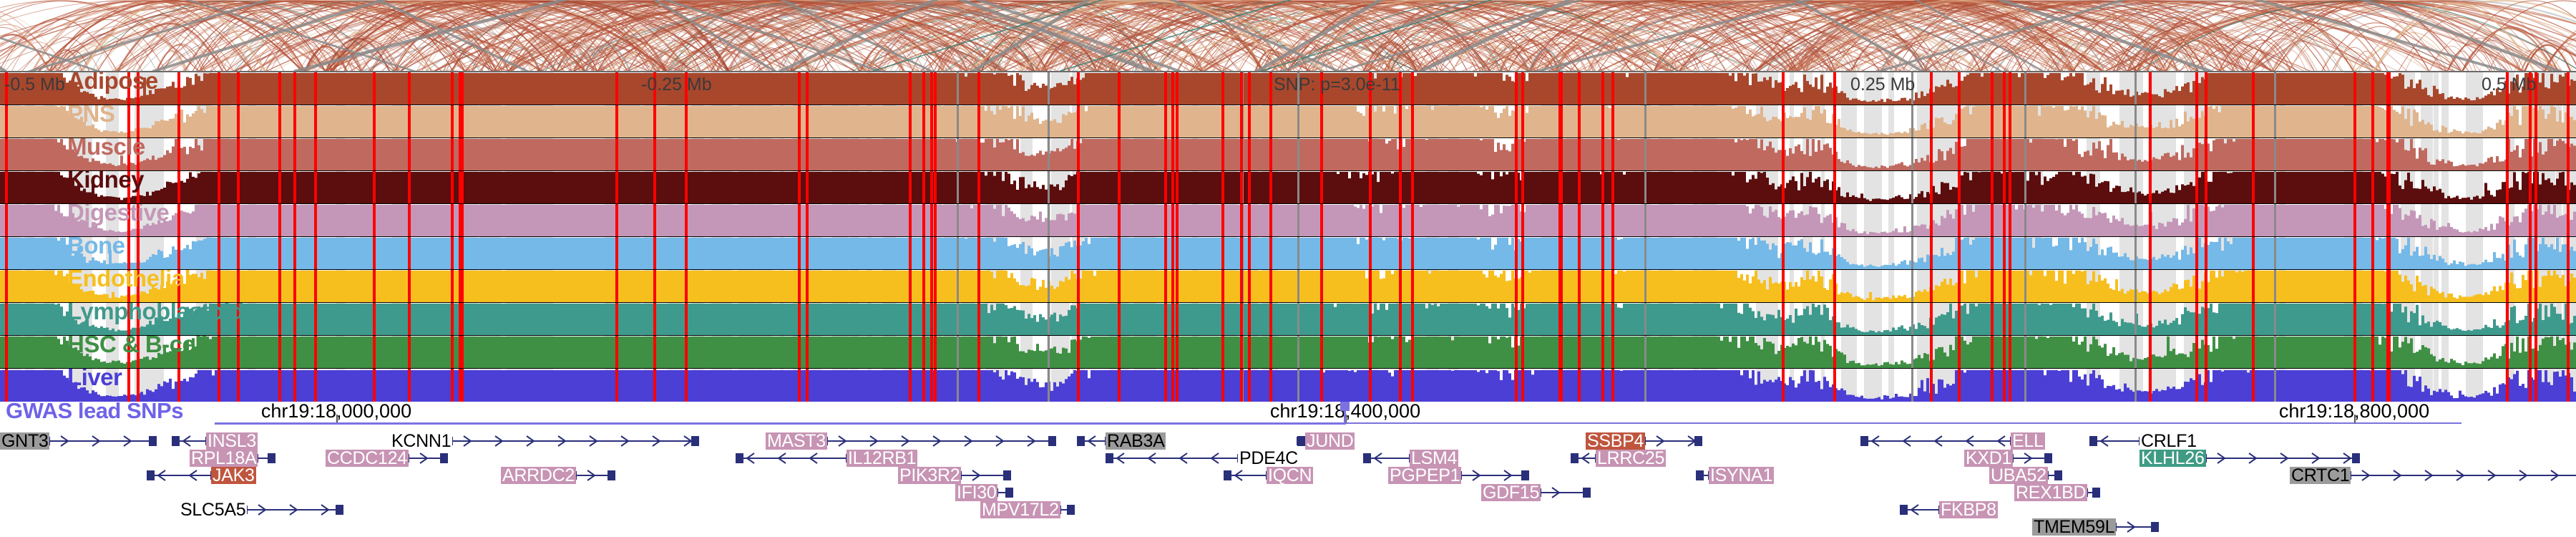  Describe the element at coordinates (155, 313) in the screenshot. I see `track-label-lymphoblastoid: Lymphoblastoid` at that location.